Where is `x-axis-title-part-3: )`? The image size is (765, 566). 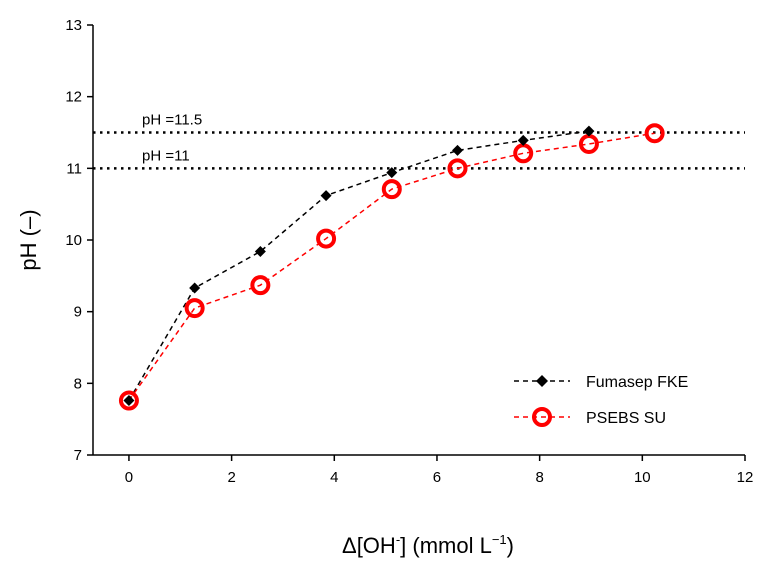 x-axis-title-part-3: ) is located at coordinates (510, 545).